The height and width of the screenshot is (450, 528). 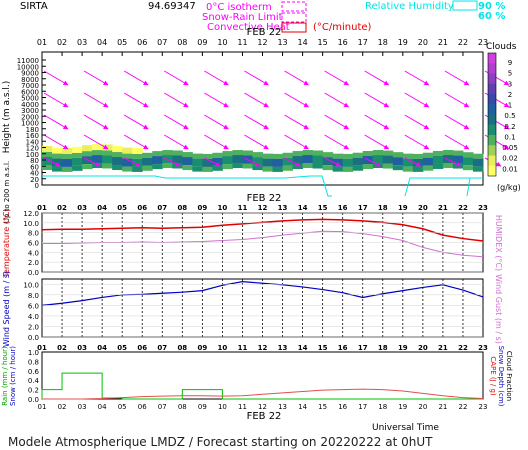 I want to click on y-tick-label: 8000, so click(x=30, y=80).